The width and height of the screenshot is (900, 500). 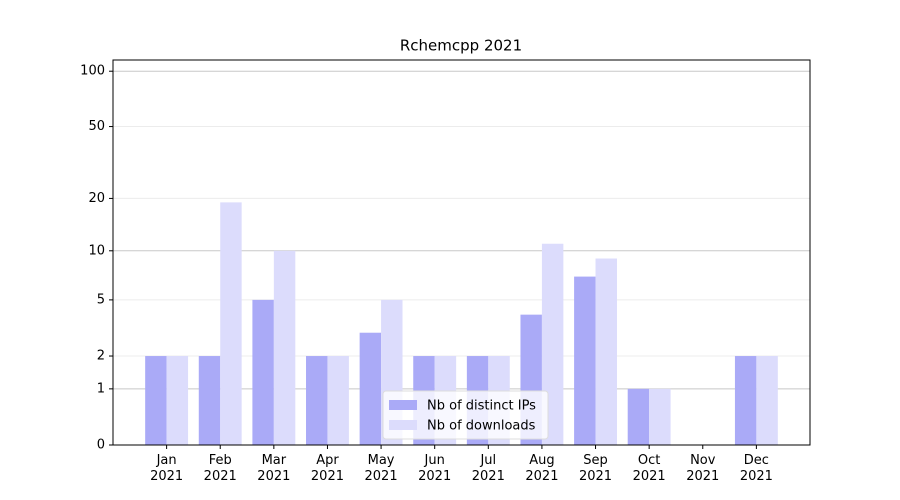 I want to click on x-tick-label: Jun 2021, so click(x=435, y=468).